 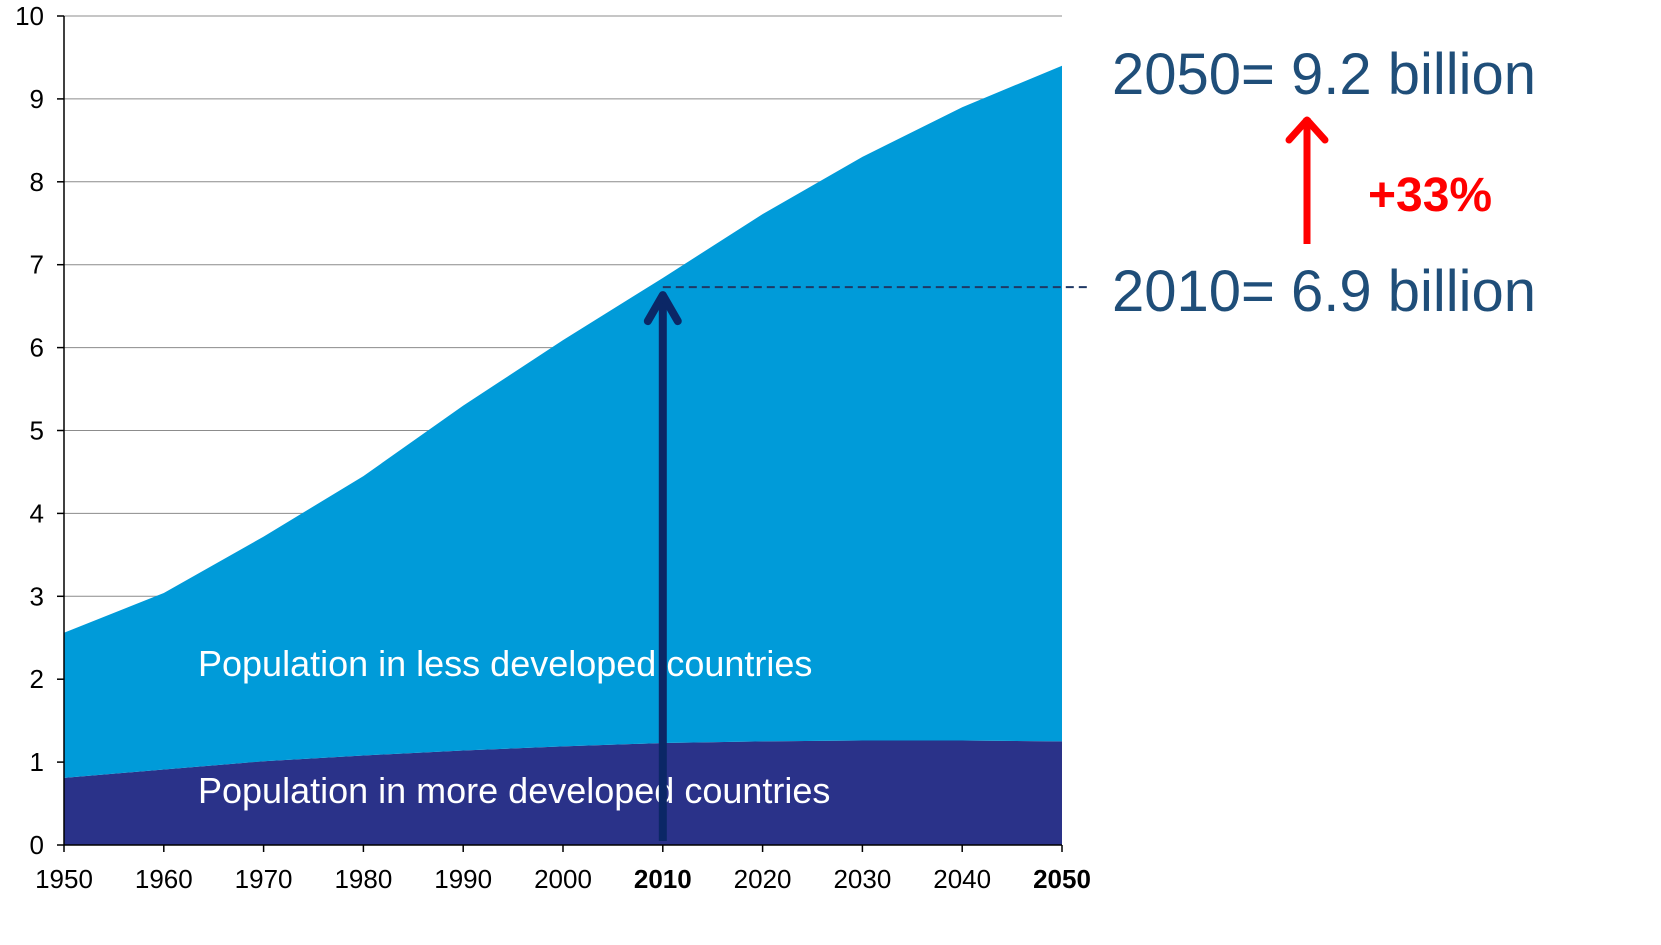 What do you see at coordinates (264, 879) in the screenshot?
I see `x-tick-label-1970: 1970` at bounding box center [264, 879].